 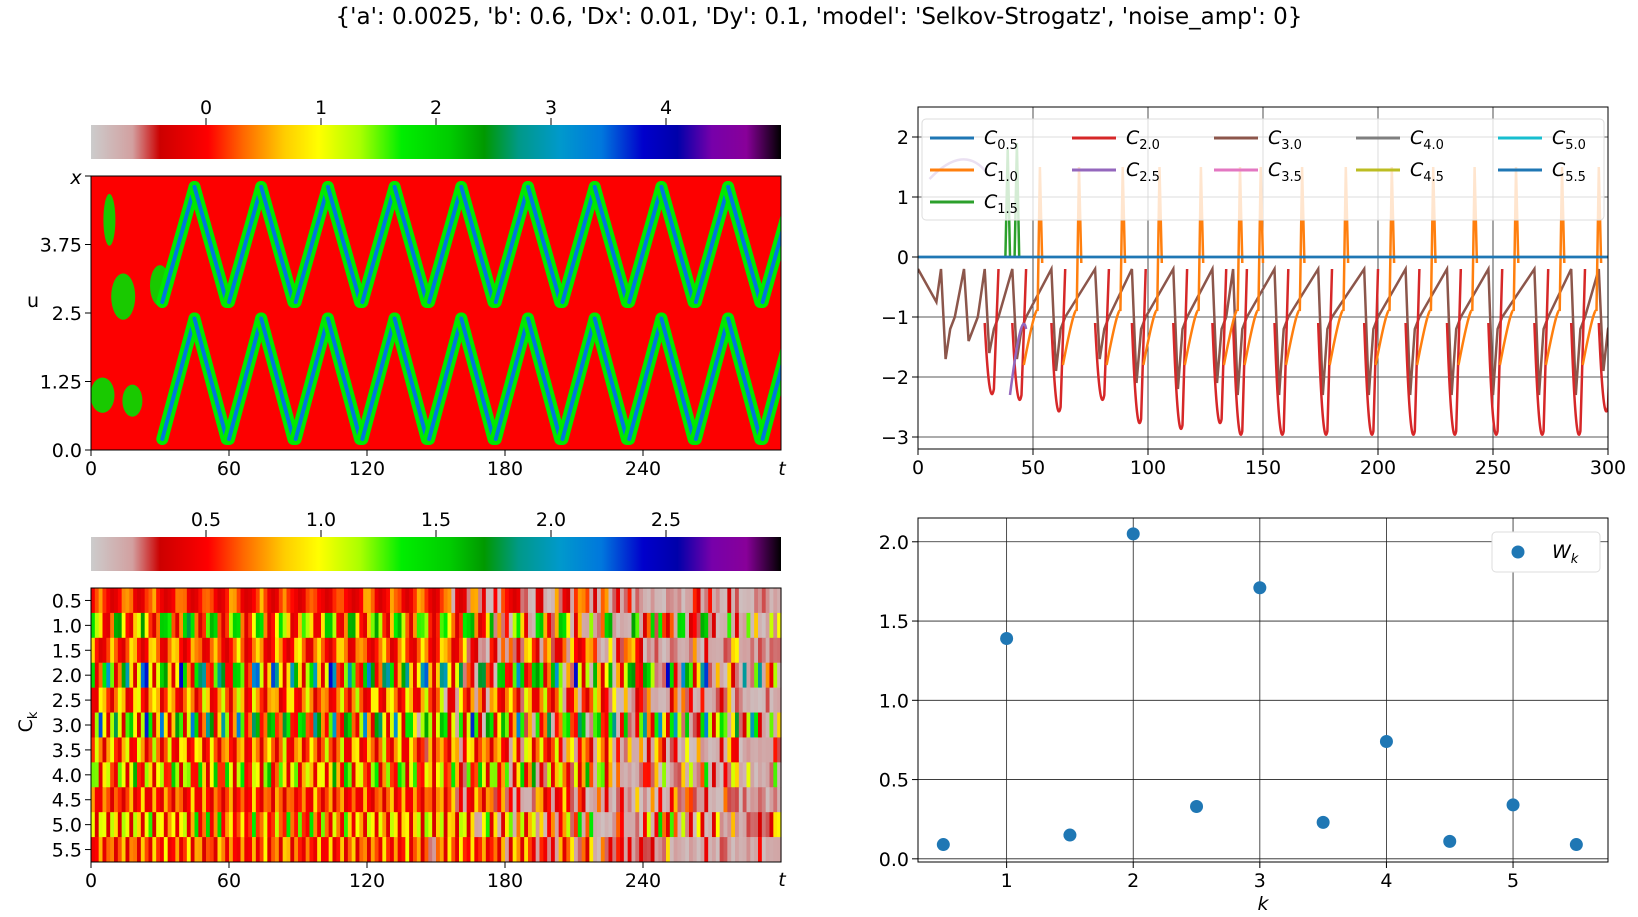 What do you see at coordinates (1263, 468) in the screenshot?
I see `c-timeseries-xtick-label: 150` at bounding box center [1263, 468].